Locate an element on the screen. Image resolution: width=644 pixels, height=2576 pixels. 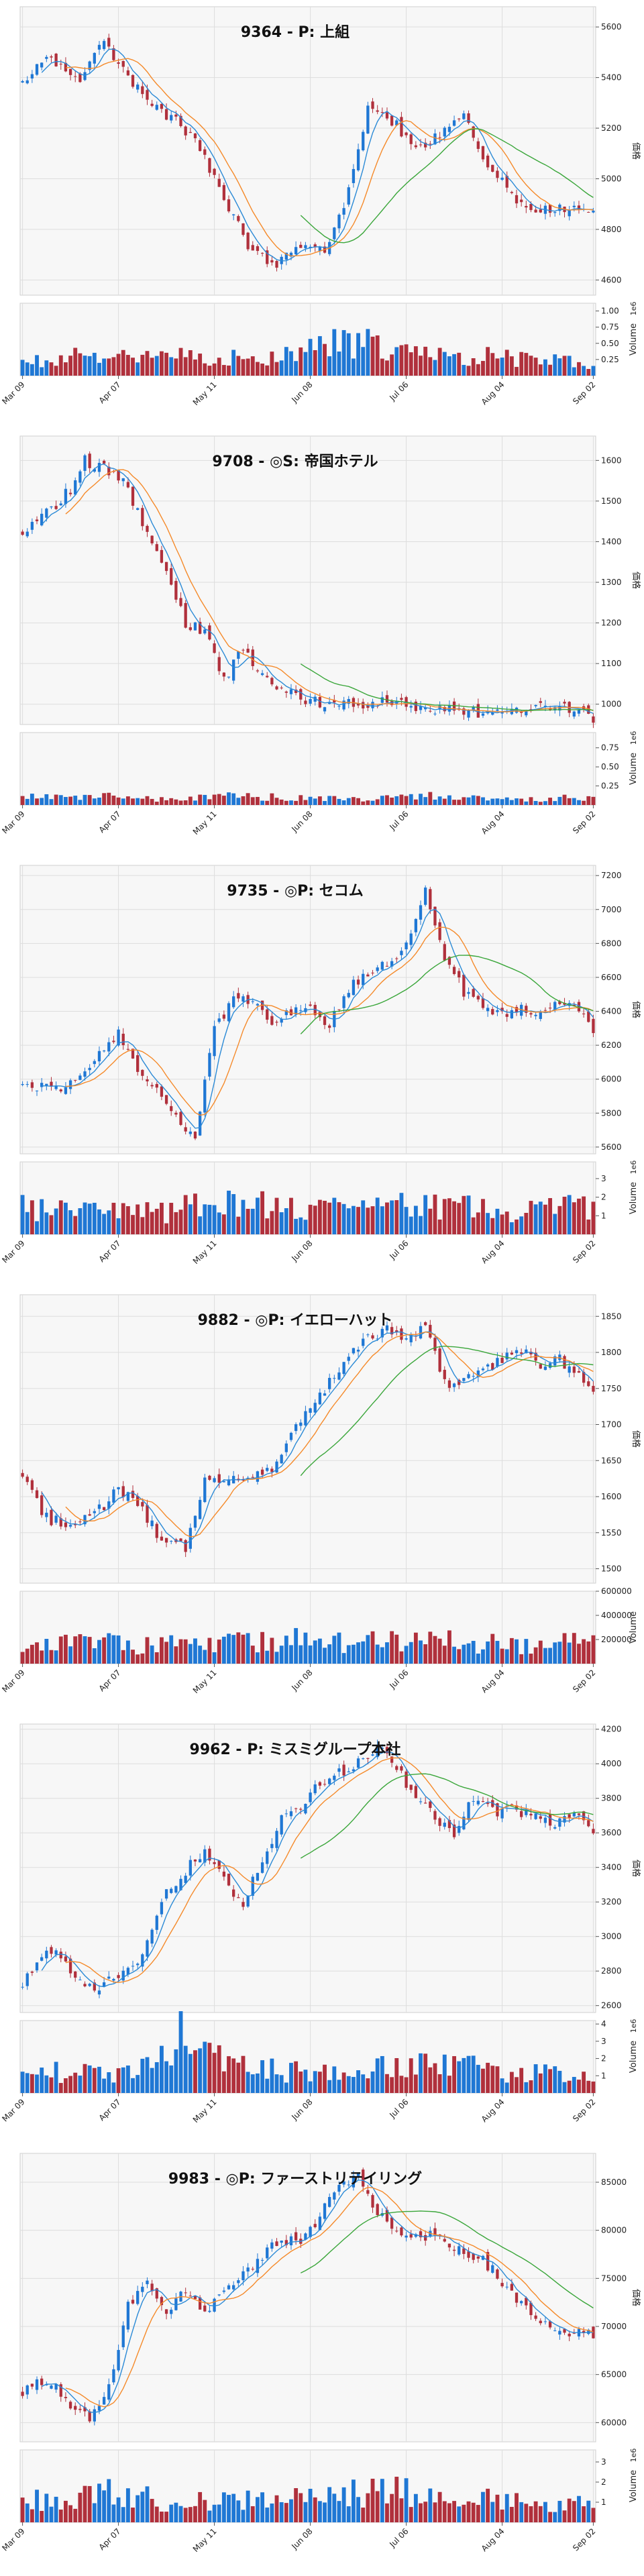
ma-short-line is located at coordinates (317, 1437).